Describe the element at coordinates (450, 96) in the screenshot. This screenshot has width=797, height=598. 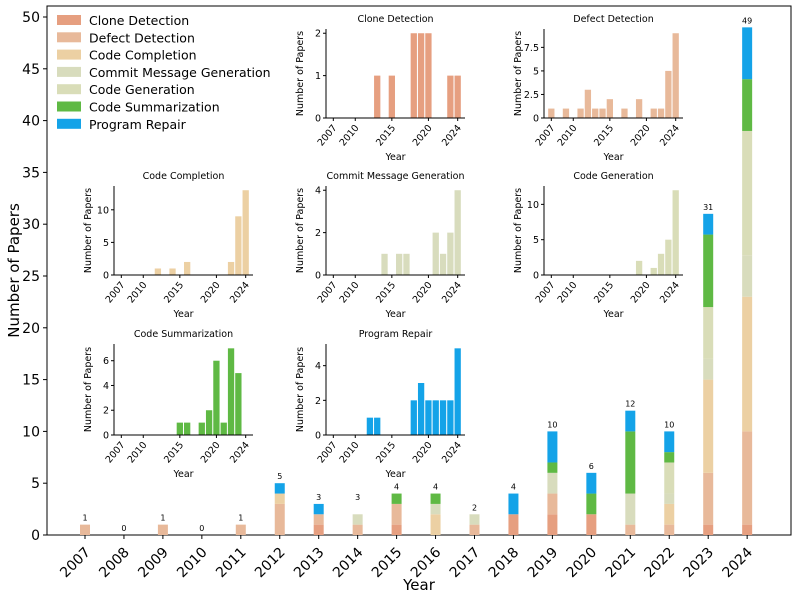
I see `inset-clone-bar-2023` at that location.